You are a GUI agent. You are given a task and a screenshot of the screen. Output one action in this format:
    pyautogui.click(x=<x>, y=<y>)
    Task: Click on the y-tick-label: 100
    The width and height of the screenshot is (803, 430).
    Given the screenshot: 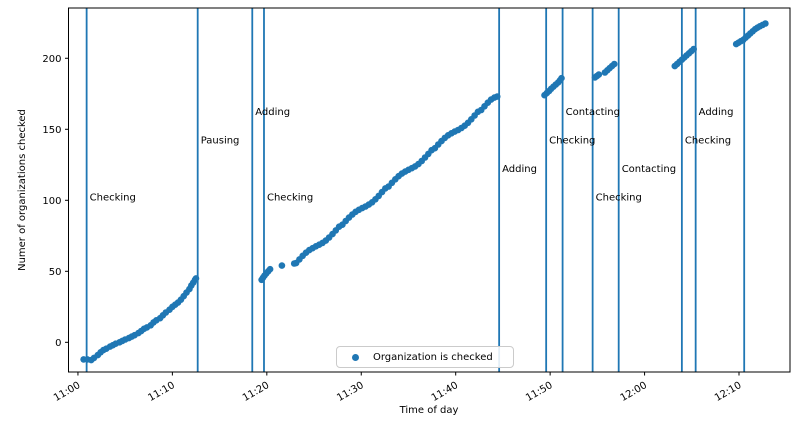 What is the action you would take?
    pyautogui.click(x=51, y=201)
    